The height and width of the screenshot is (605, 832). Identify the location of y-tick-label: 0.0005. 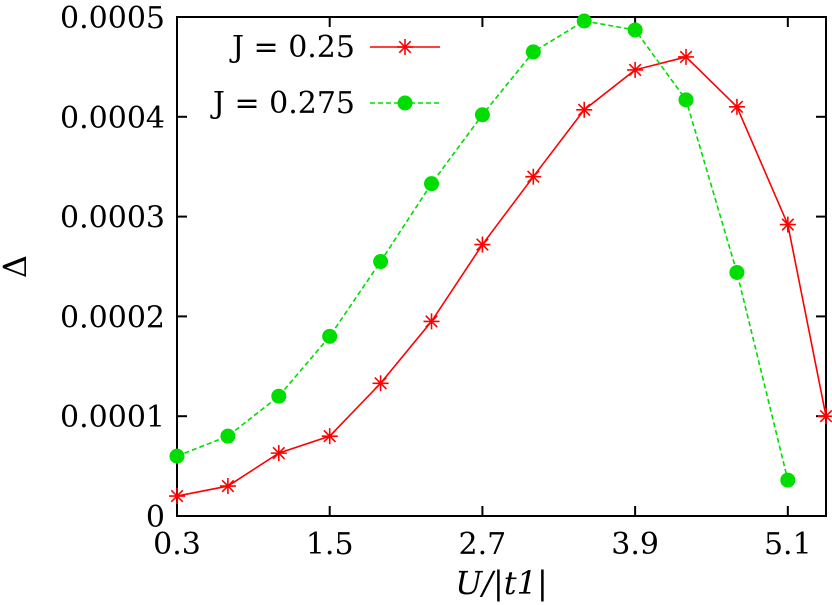
(112, 18).